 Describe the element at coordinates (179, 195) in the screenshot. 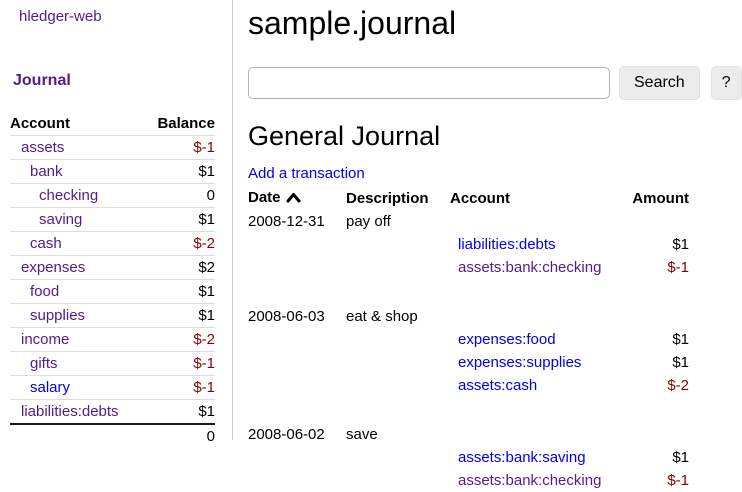

I see `account-balance: 0` at that location.